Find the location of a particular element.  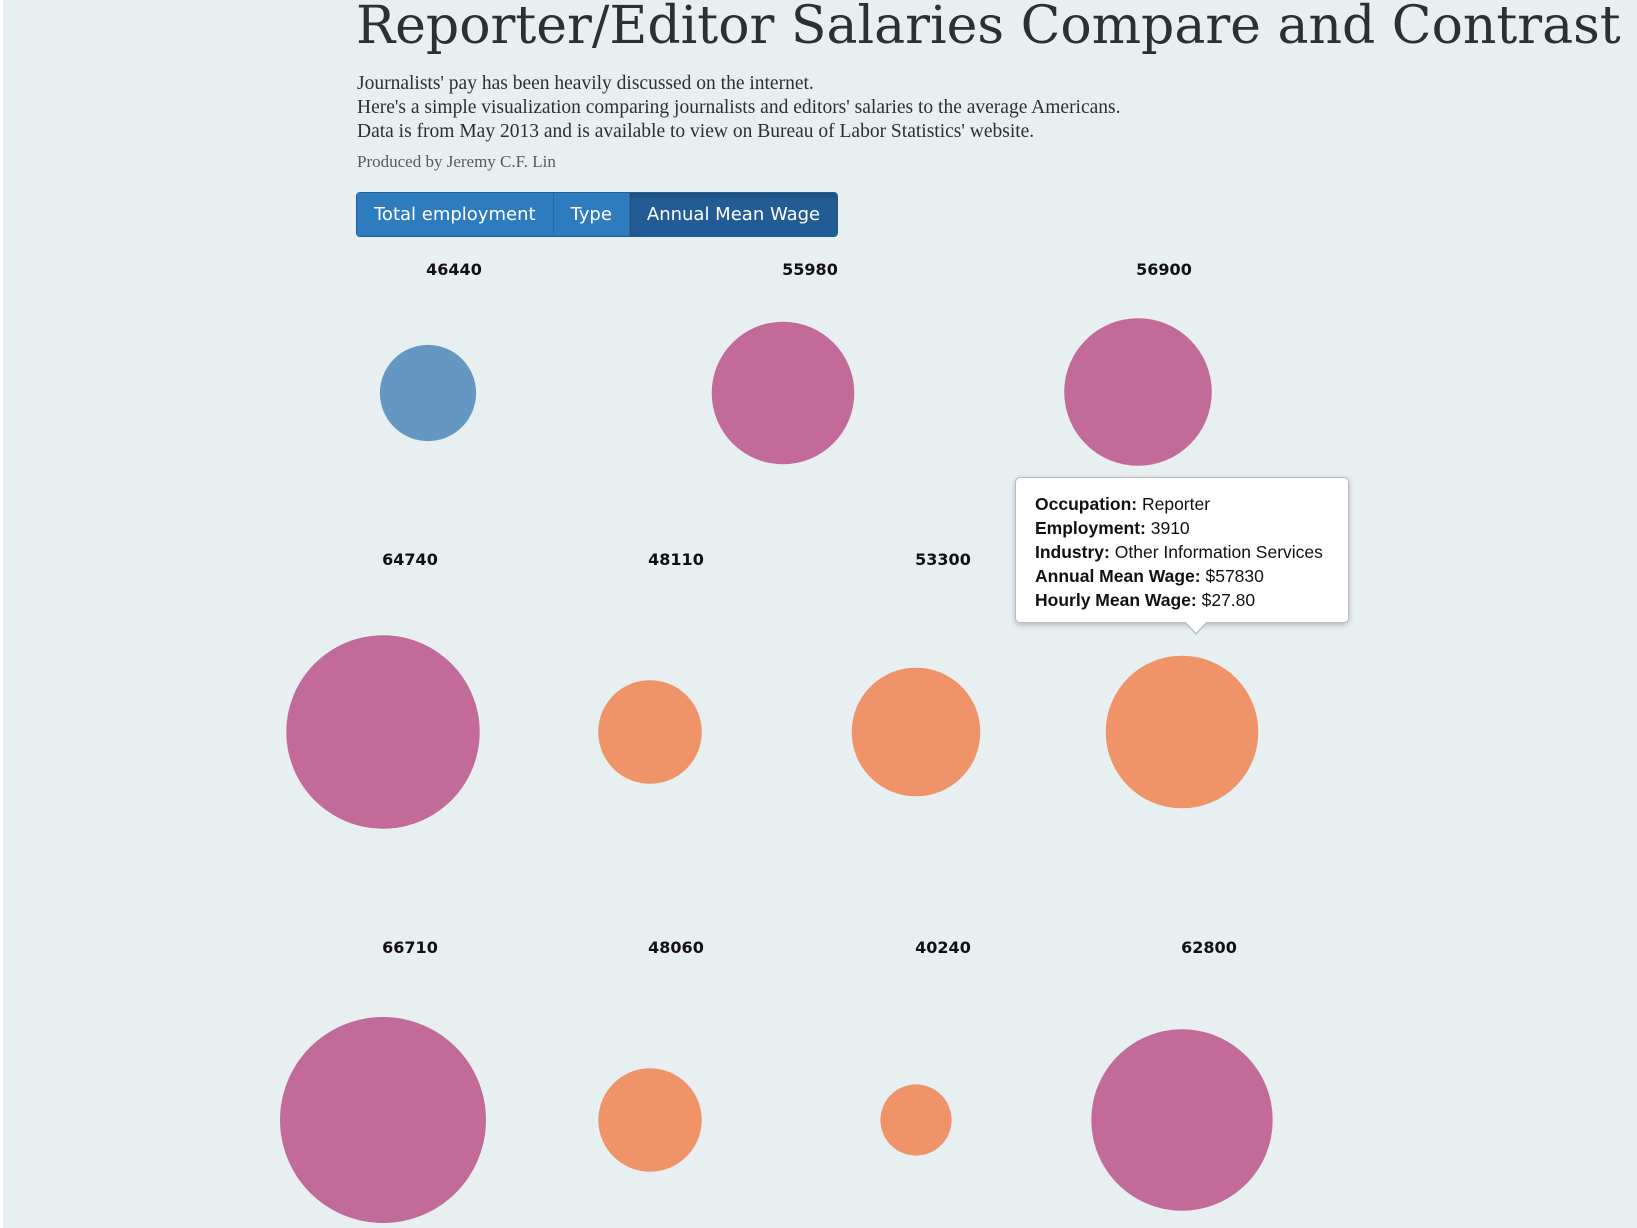

tooltip-employment-value: 3910 is located at coordinates (1170, 528).